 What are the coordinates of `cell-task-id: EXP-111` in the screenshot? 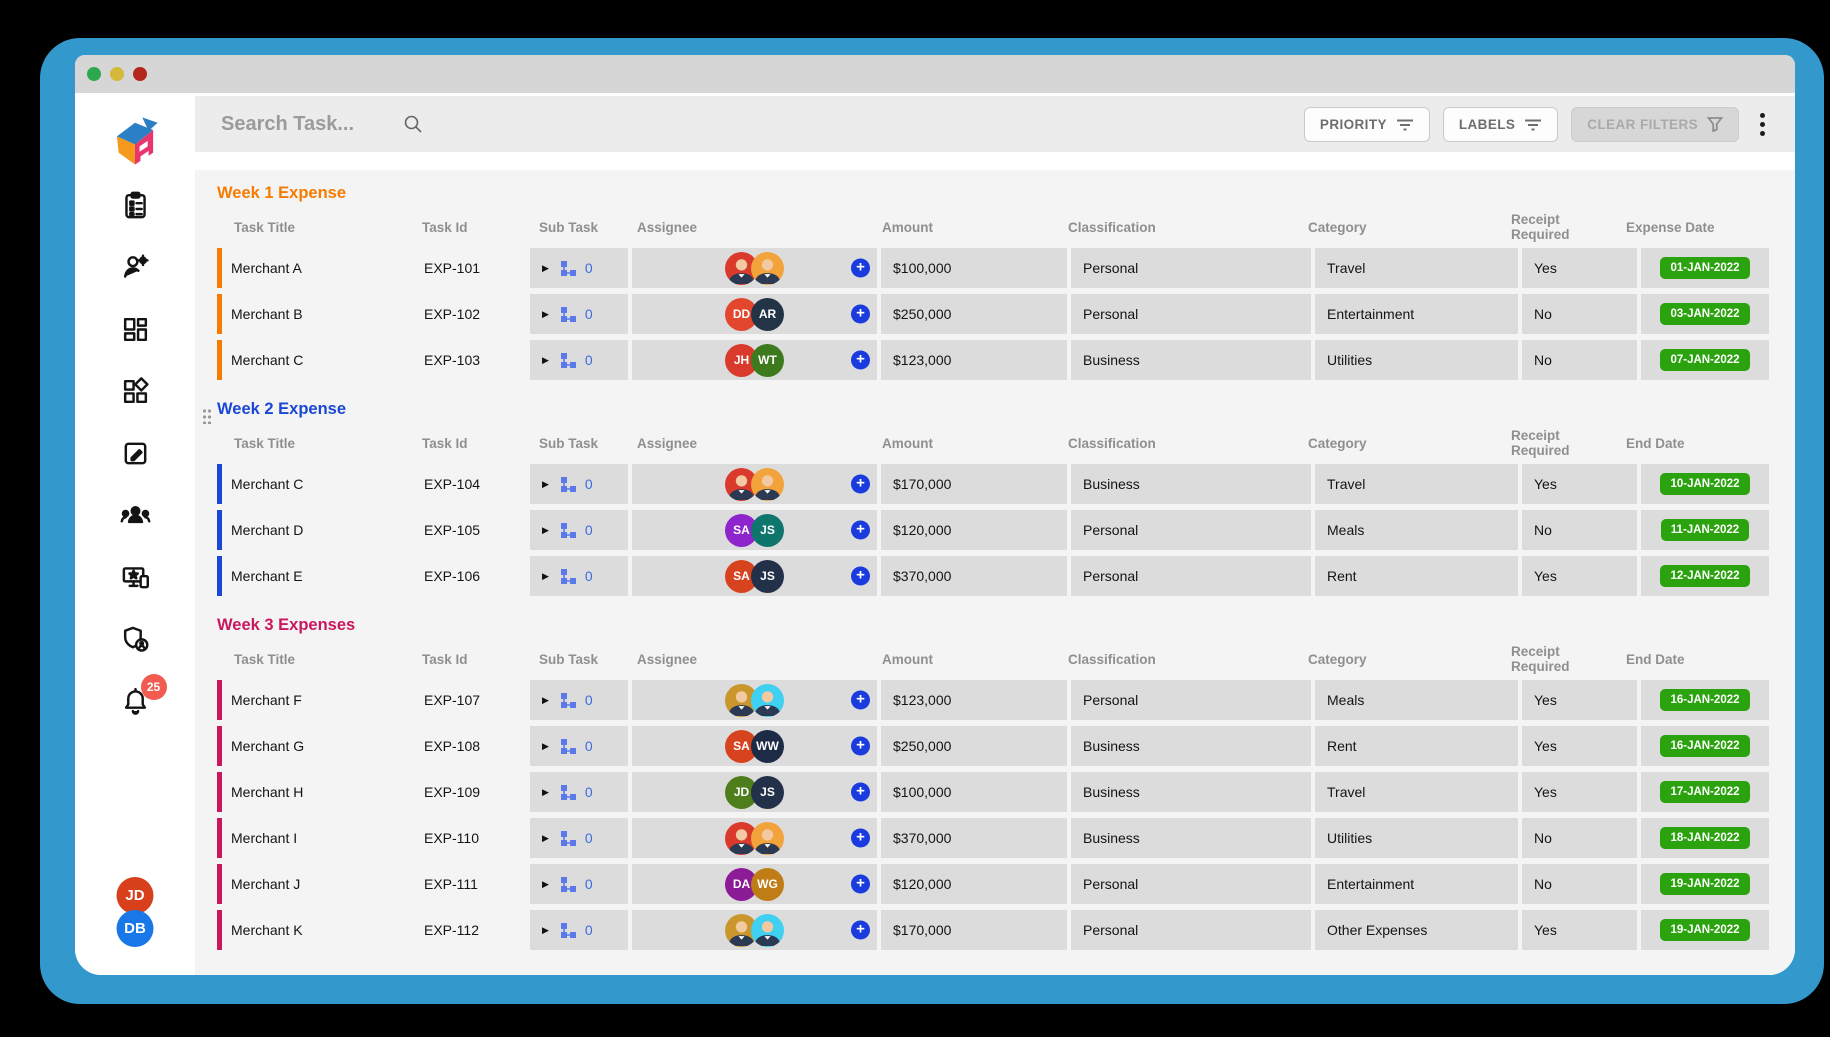 It's located at (451, 884).